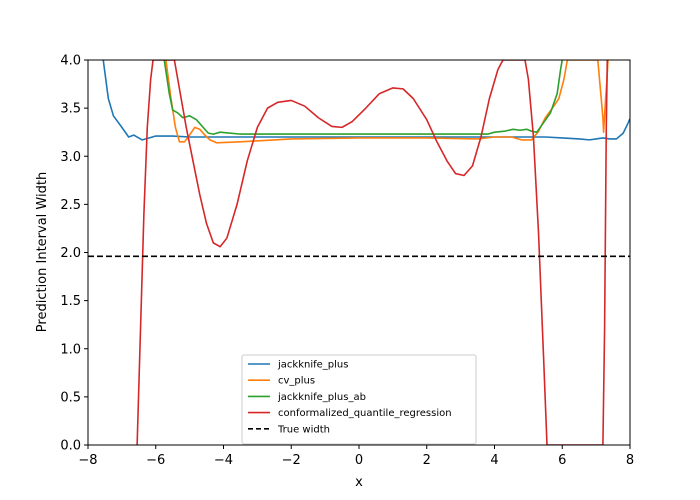 The image size is (700, 500). What do you see at coordinates (70, 253) in the screenshot?
I see `y-tick-label: 2.0` at bounding box center [70, 253].